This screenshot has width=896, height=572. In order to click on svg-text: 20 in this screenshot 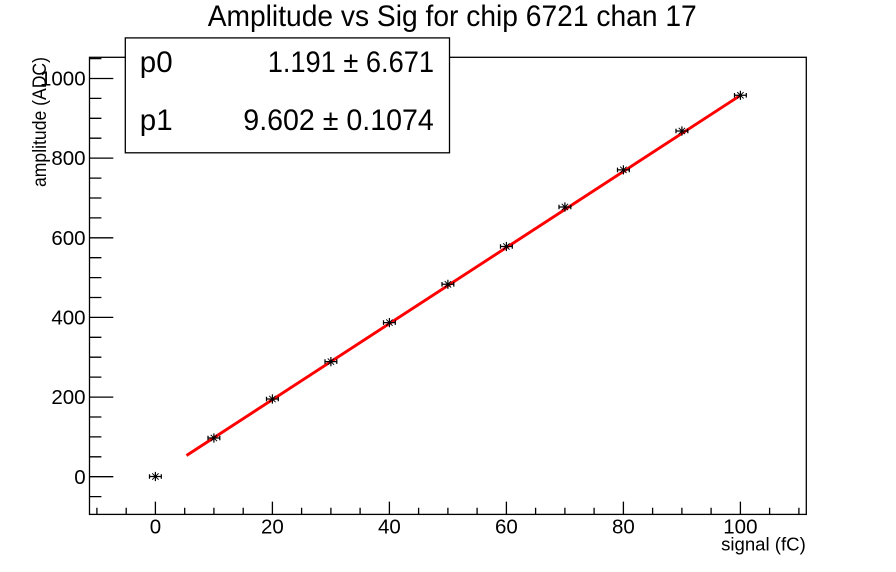, I will do `click(272, 527)`.